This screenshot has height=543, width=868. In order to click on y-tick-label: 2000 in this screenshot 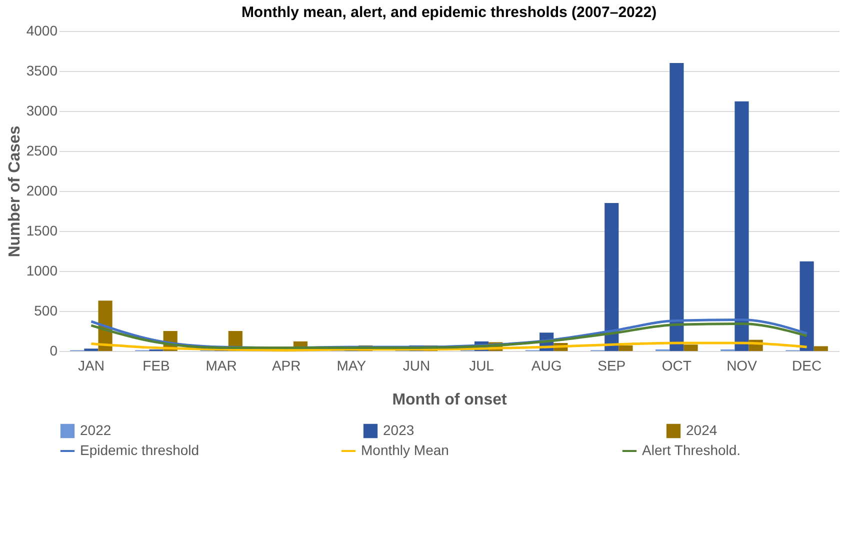, I will do `click(42, 190)`.